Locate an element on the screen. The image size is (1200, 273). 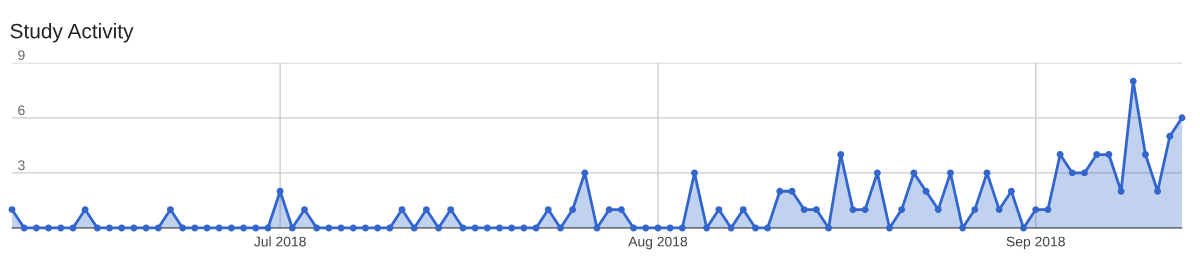
x-tick-label: Jul 2018 is located at coordinates (280, 241).